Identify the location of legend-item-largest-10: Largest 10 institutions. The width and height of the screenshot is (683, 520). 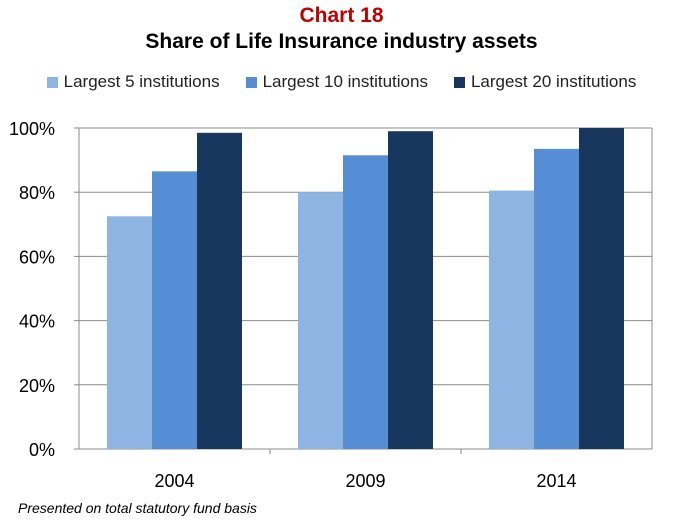
(336, 82).